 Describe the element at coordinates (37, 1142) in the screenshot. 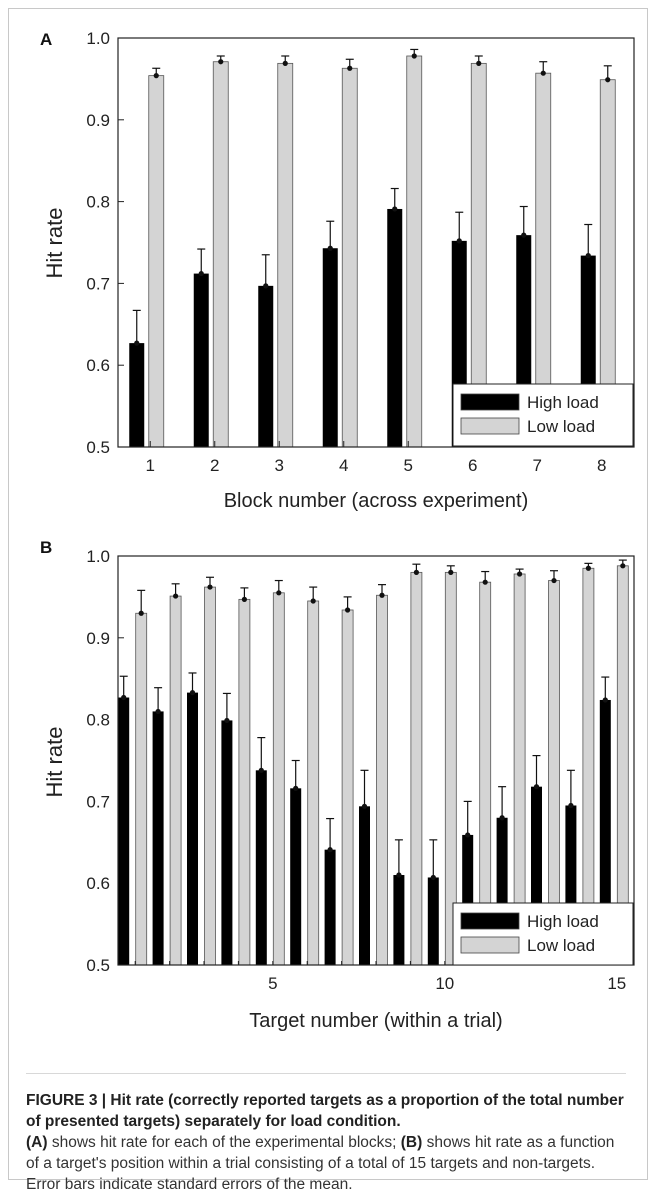

I see `caption-part-a-label: (A)` at that location.